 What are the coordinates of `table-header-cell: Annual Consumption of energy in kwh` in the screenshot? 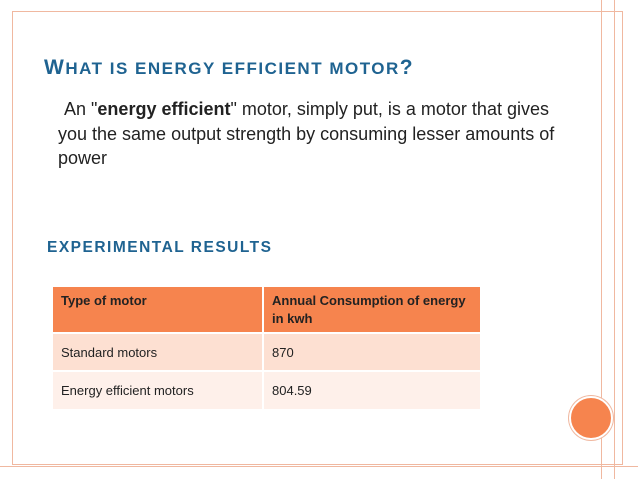 It's located at (371, 310).